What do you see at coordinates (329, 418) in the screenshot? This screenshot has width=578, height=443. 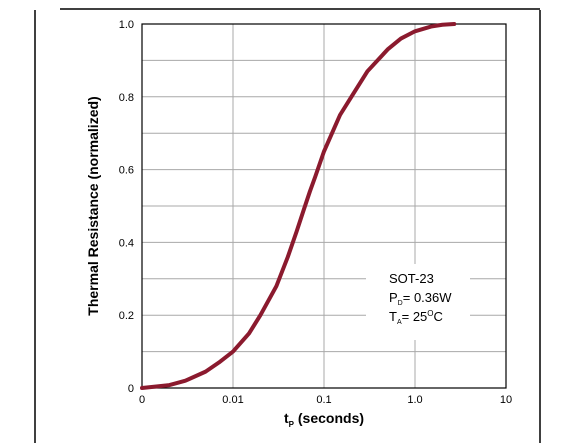 I see `x-axis-title-unit: (seconds)` at bounding box center [329, 418].